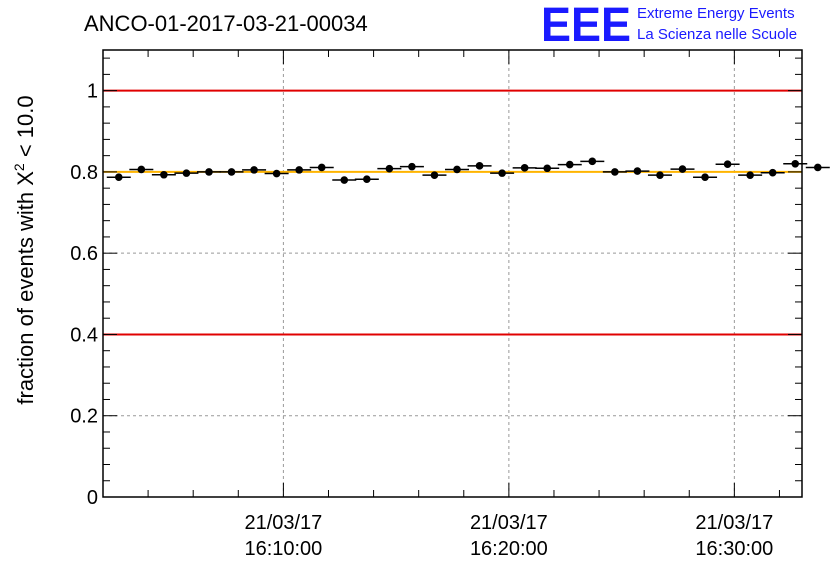 The width and height of the screenshot is (836, 572). I want to click on y-axis-label: fraction of events with X2 < 10.0, so click(24, 249).